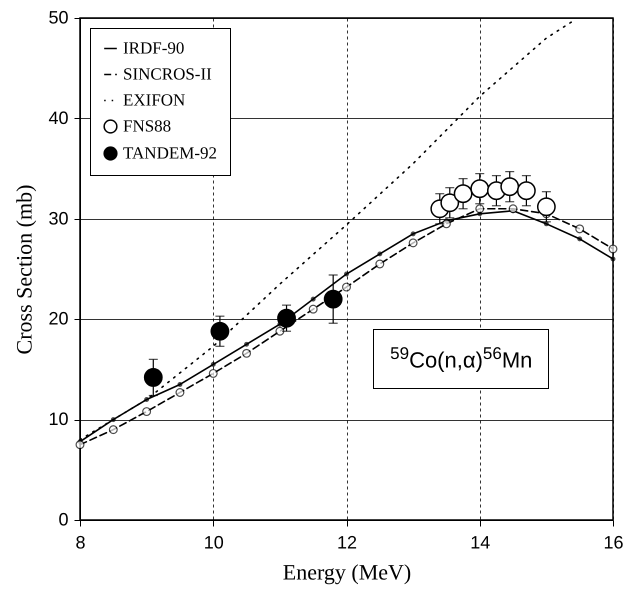 The height and width of the screenshot is (600, 631). Describe the element at coordinates (63, 520) in the screenshot. I see `y-tick-label: 0` at that location.